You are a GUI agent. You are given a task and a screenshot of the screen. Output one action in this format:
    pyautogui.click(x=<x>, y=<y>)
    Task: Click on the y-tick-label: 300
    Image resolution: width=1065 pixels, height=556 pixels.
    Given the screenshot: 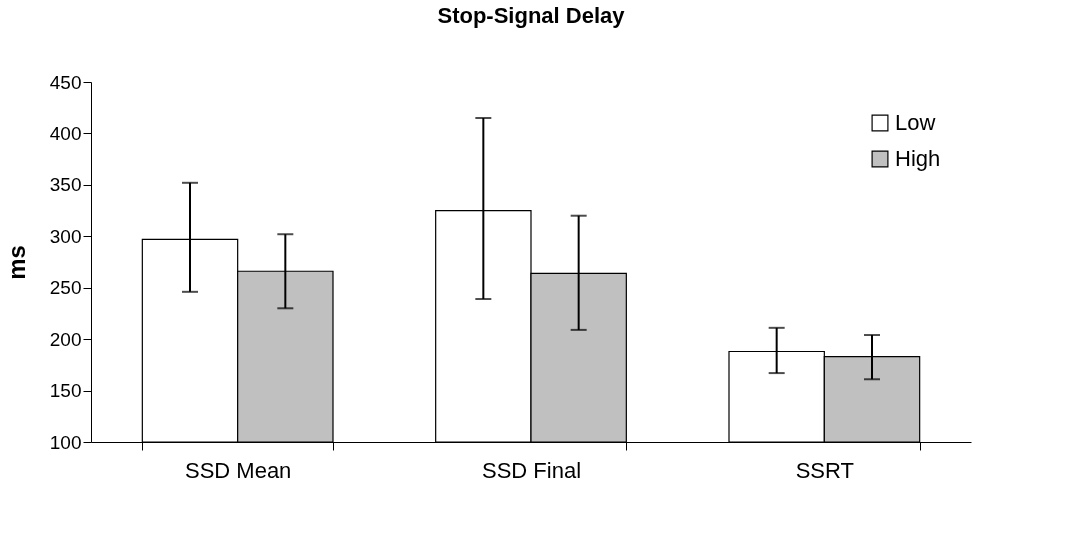 What is the action you would take?
    pyautogui.click(x=65, y=236)
    